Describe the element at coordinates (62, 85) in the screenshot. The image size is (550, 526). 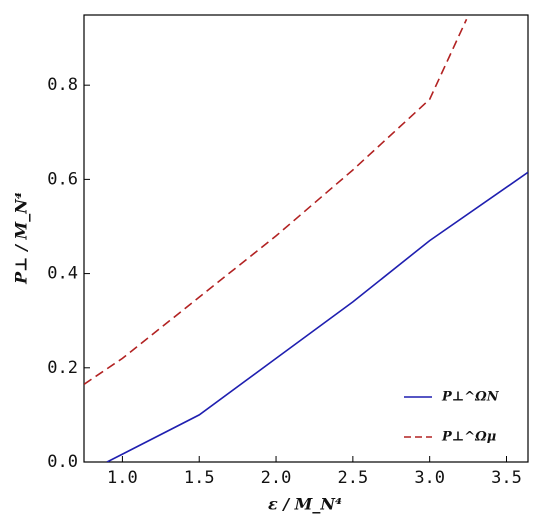
I see `y-tick-label: 0.8` at that location.